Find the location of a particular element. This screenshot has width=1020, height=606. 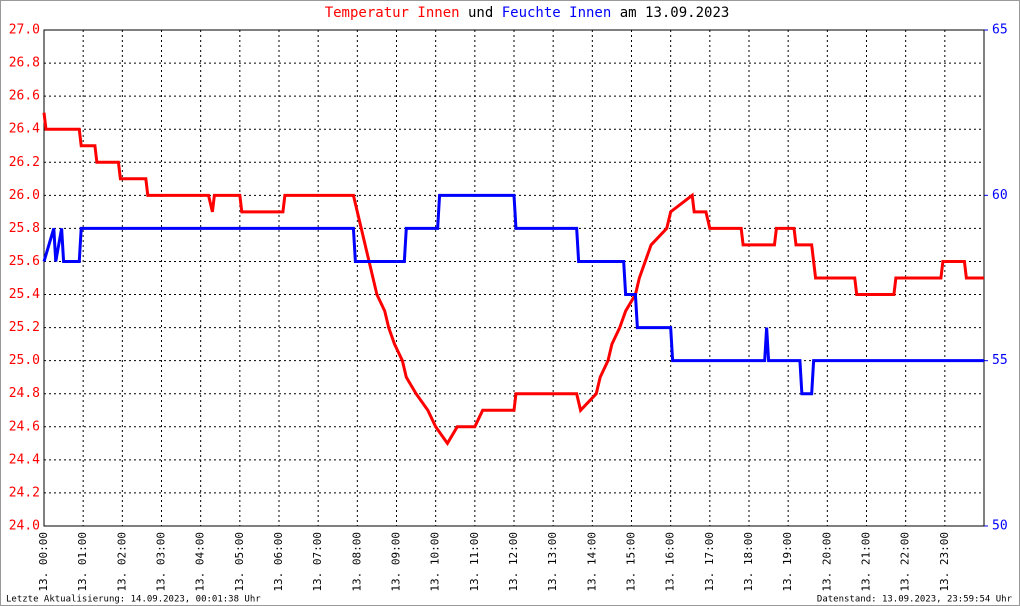

title-joiner: und is located at coordinates (480, 13).